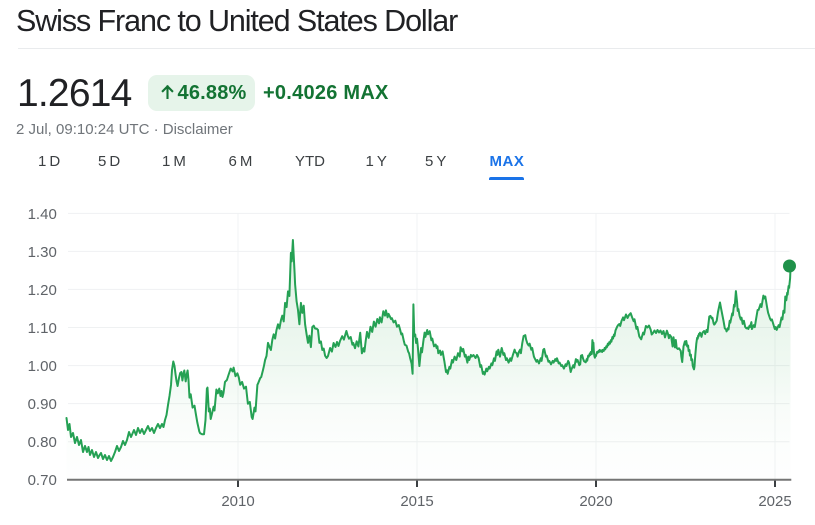 The height and width of the screenshot is (525, 815). I want to click on svg-text: 2020, so click(595, 501).